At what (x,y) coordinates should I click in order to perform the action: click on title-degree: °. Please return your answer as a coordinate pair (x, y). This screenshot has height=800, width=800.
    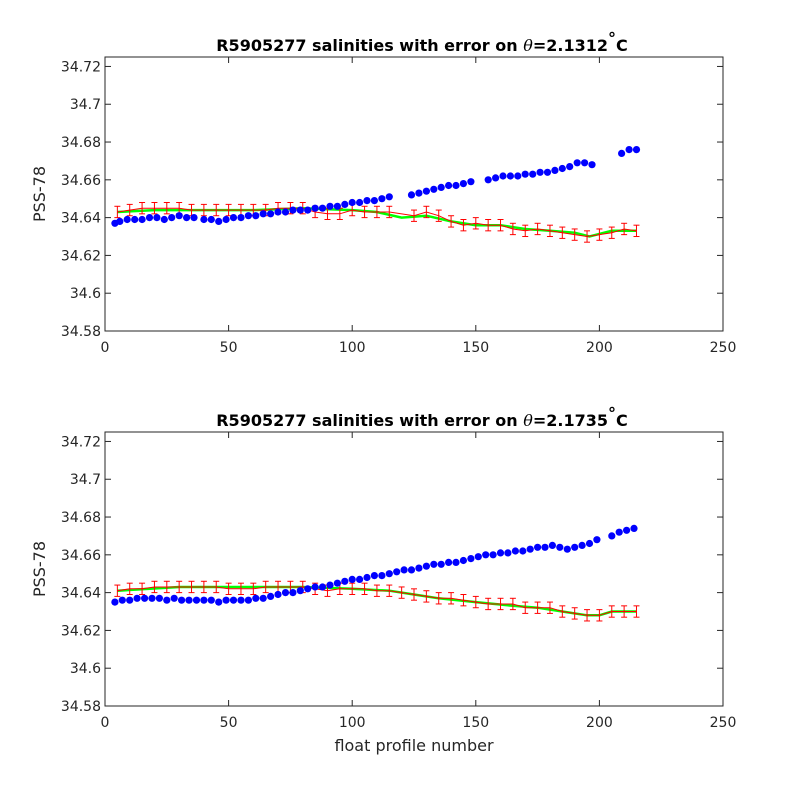
    Looking at the image, I should click on (612, 413).